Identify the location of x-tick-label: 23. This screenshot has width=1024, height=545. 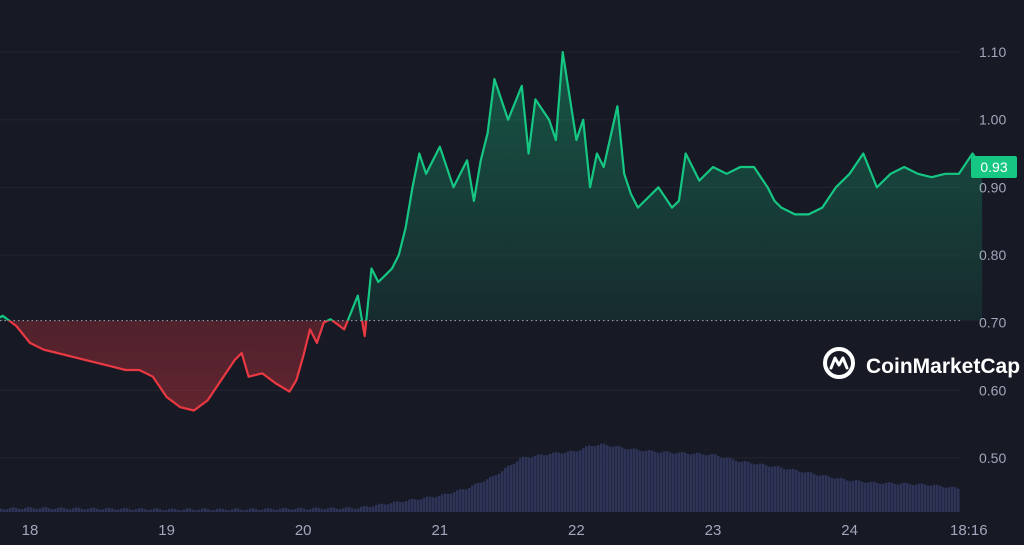
(713, 530).